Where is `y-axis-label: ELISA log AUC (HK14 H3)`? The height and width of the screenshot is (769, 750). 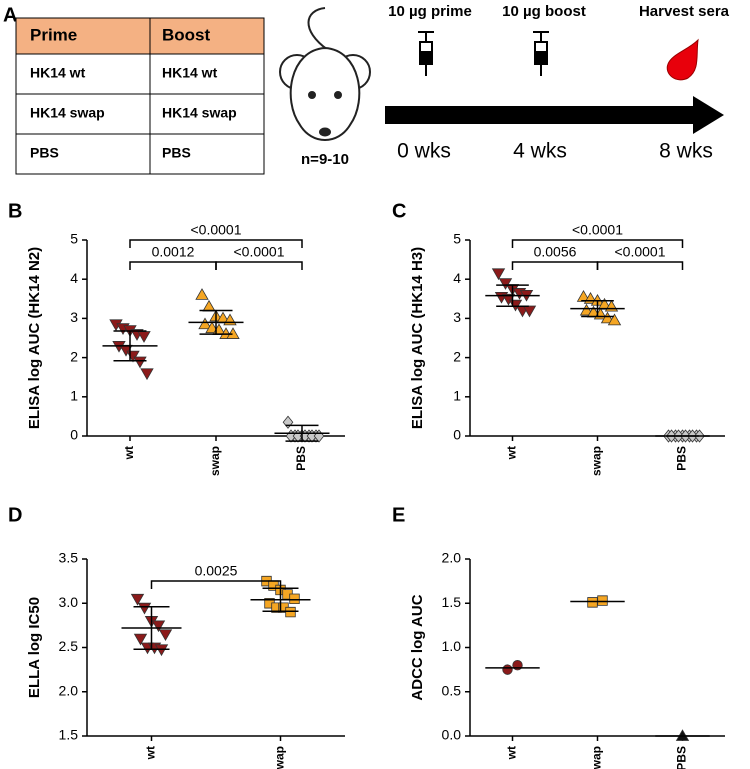 y-axis-label: ELISA log AUC (HK14 H3) is located at coordinates (417, 338).